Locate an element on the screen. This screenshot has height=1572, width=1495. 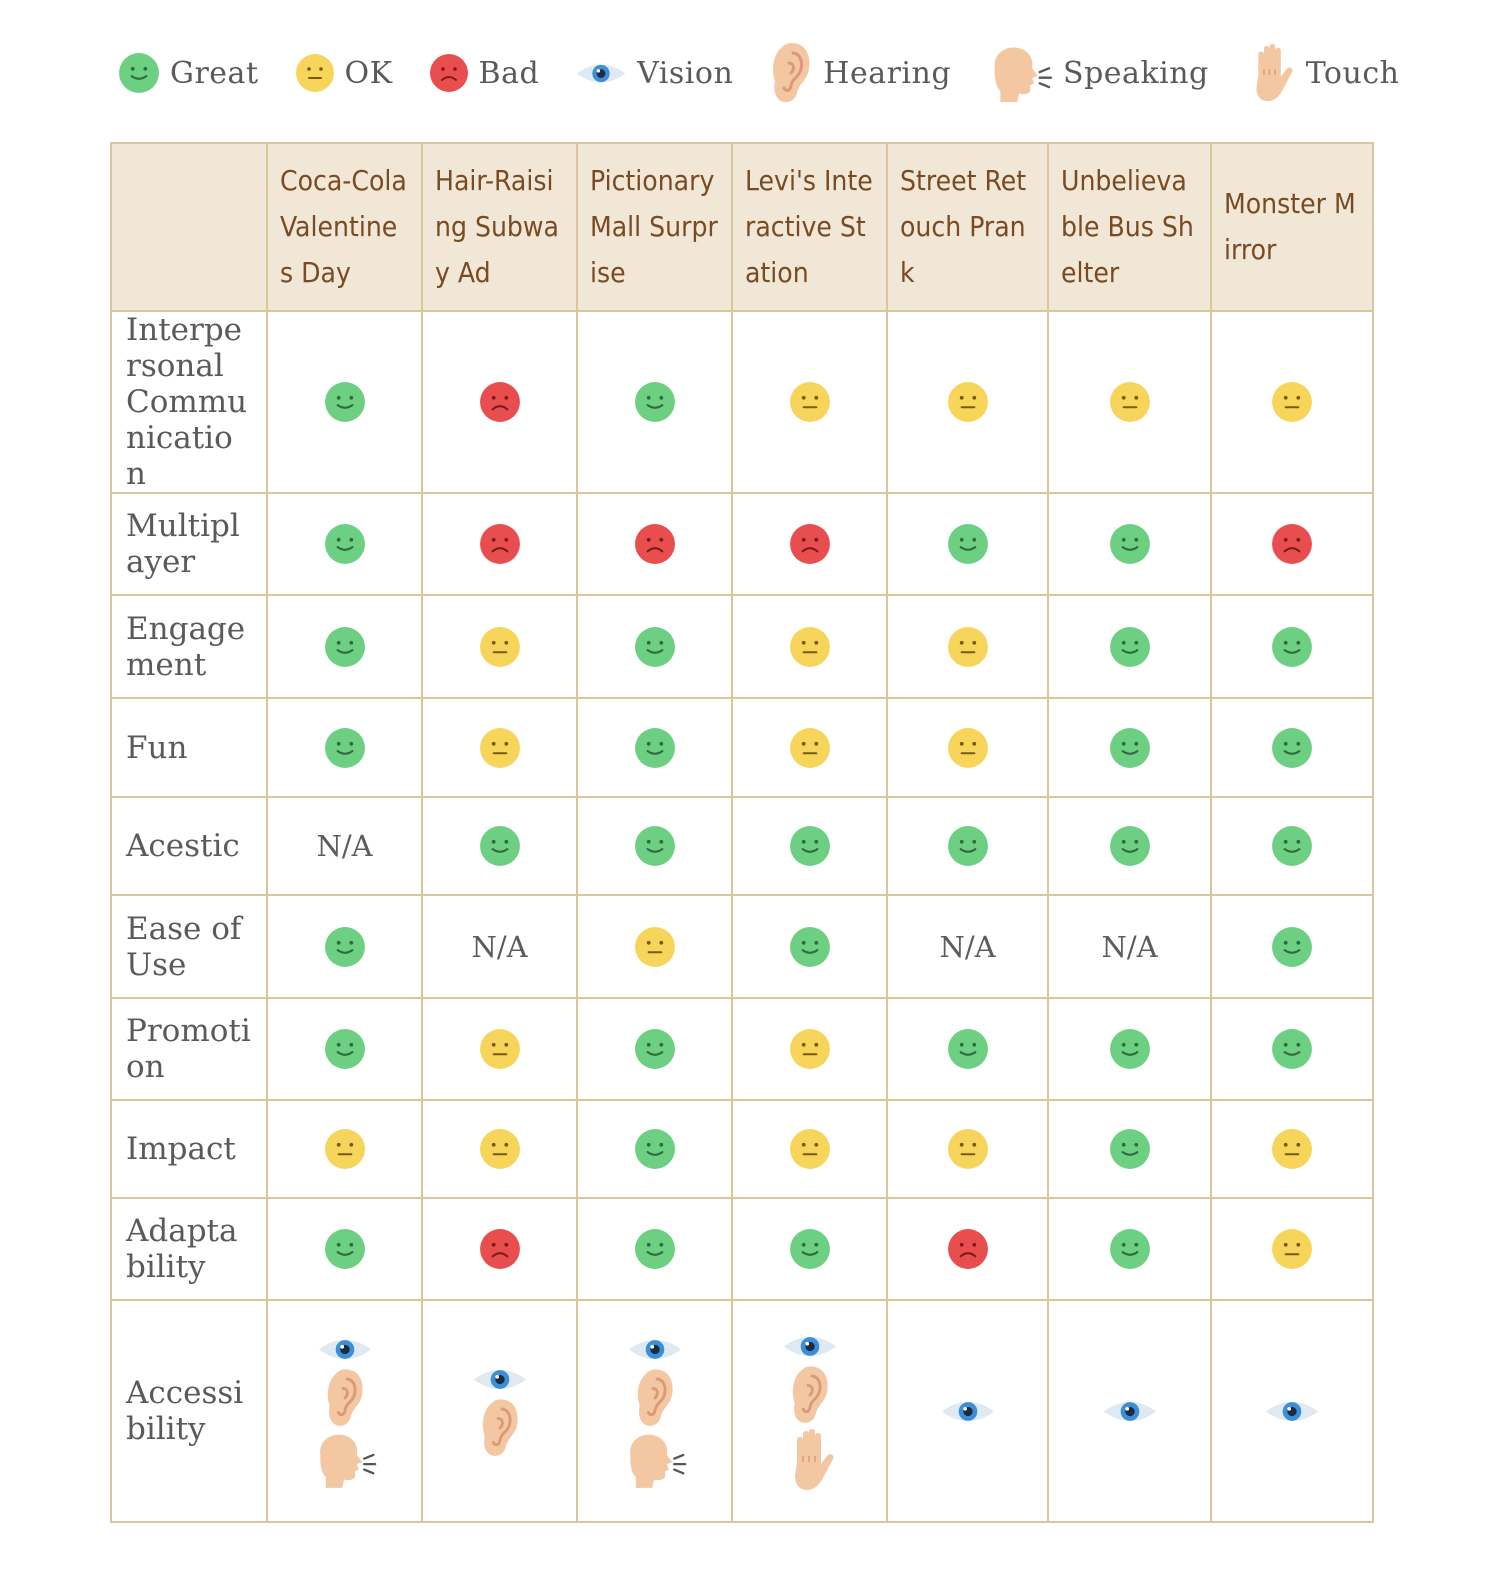
table-row: Impact is located at coordinates (742, 1149).